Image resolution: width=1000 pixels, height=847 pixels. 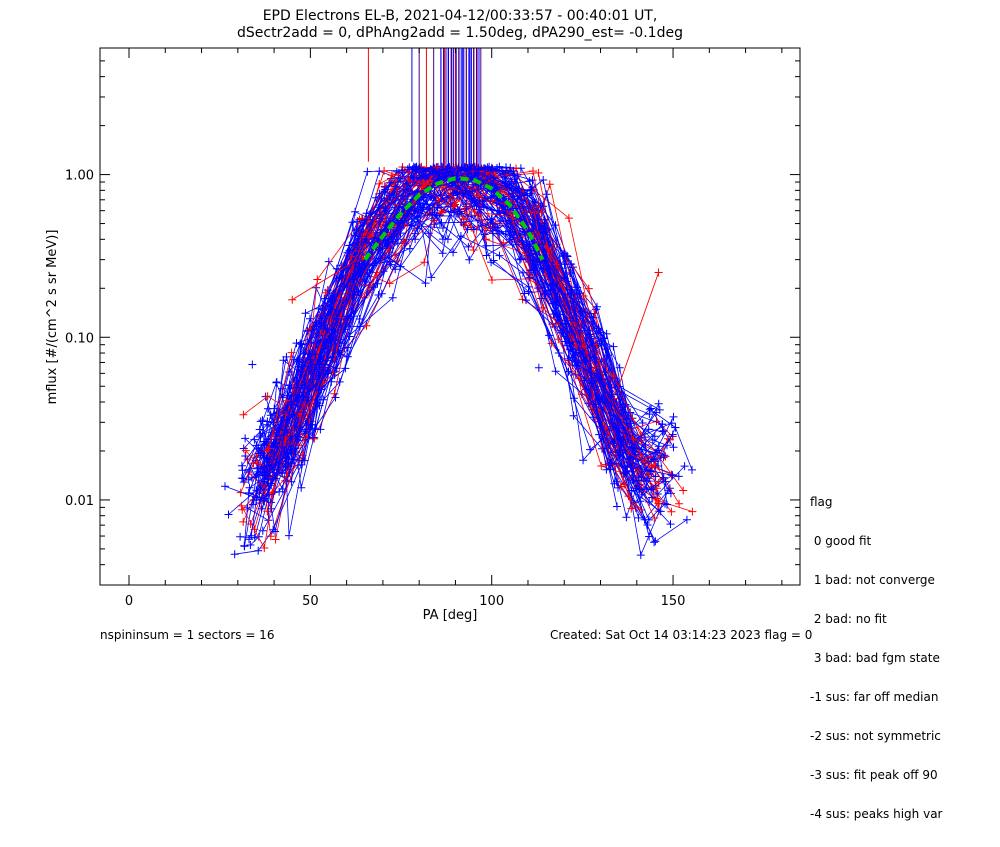 What do you see at coordinates (450, 615) in the screenshot?
I see `x-axis-label: PA [deg]` at bounding box center [450, 615].